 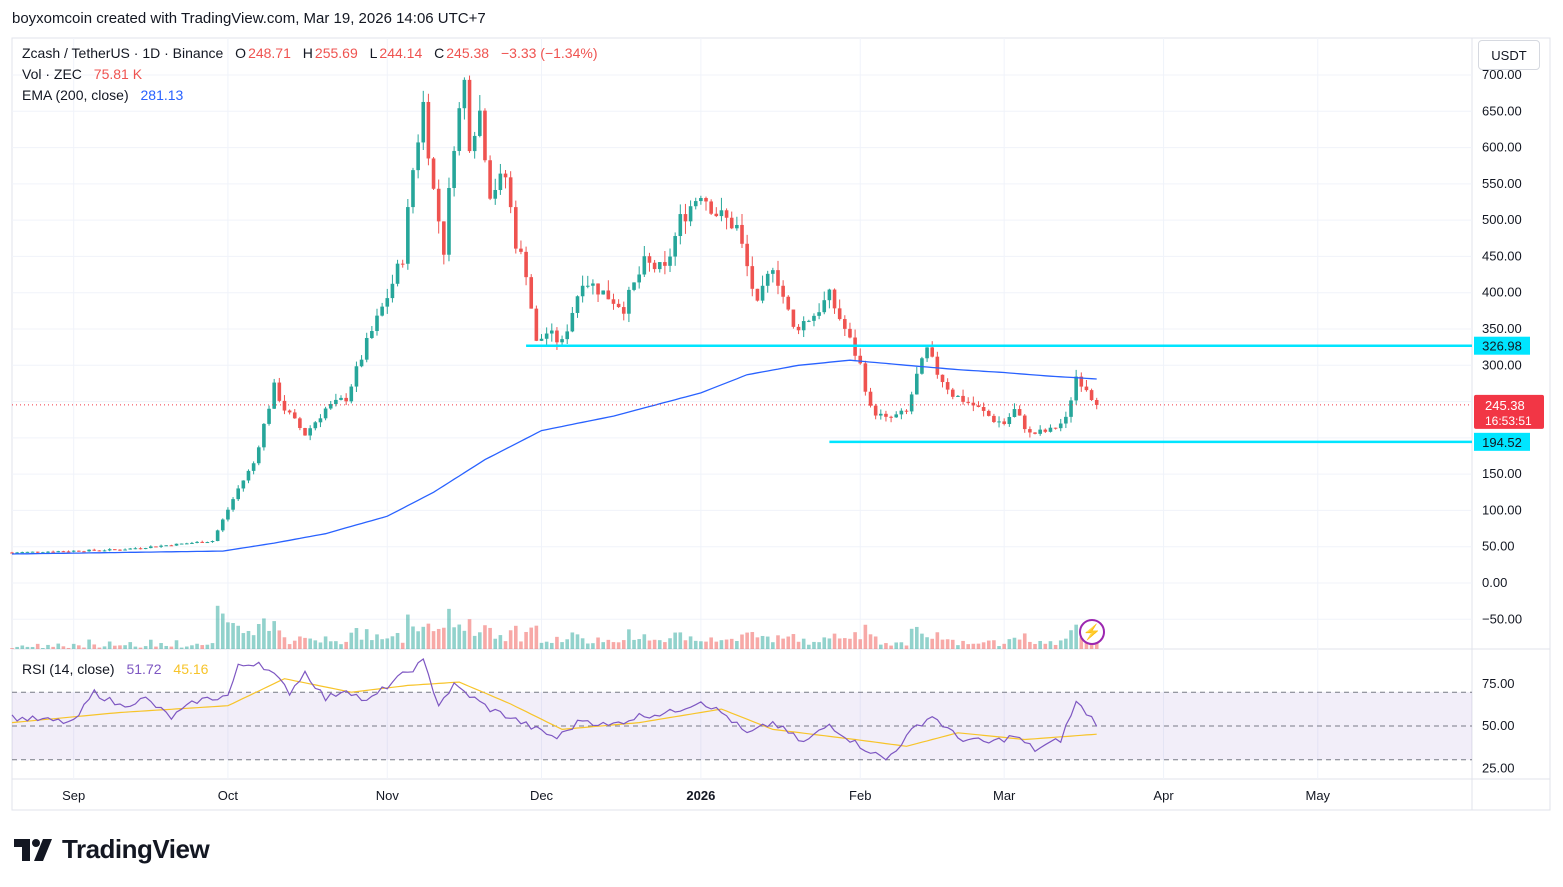 I want to click on low-value: 244.14, so click(x=401, y=53).